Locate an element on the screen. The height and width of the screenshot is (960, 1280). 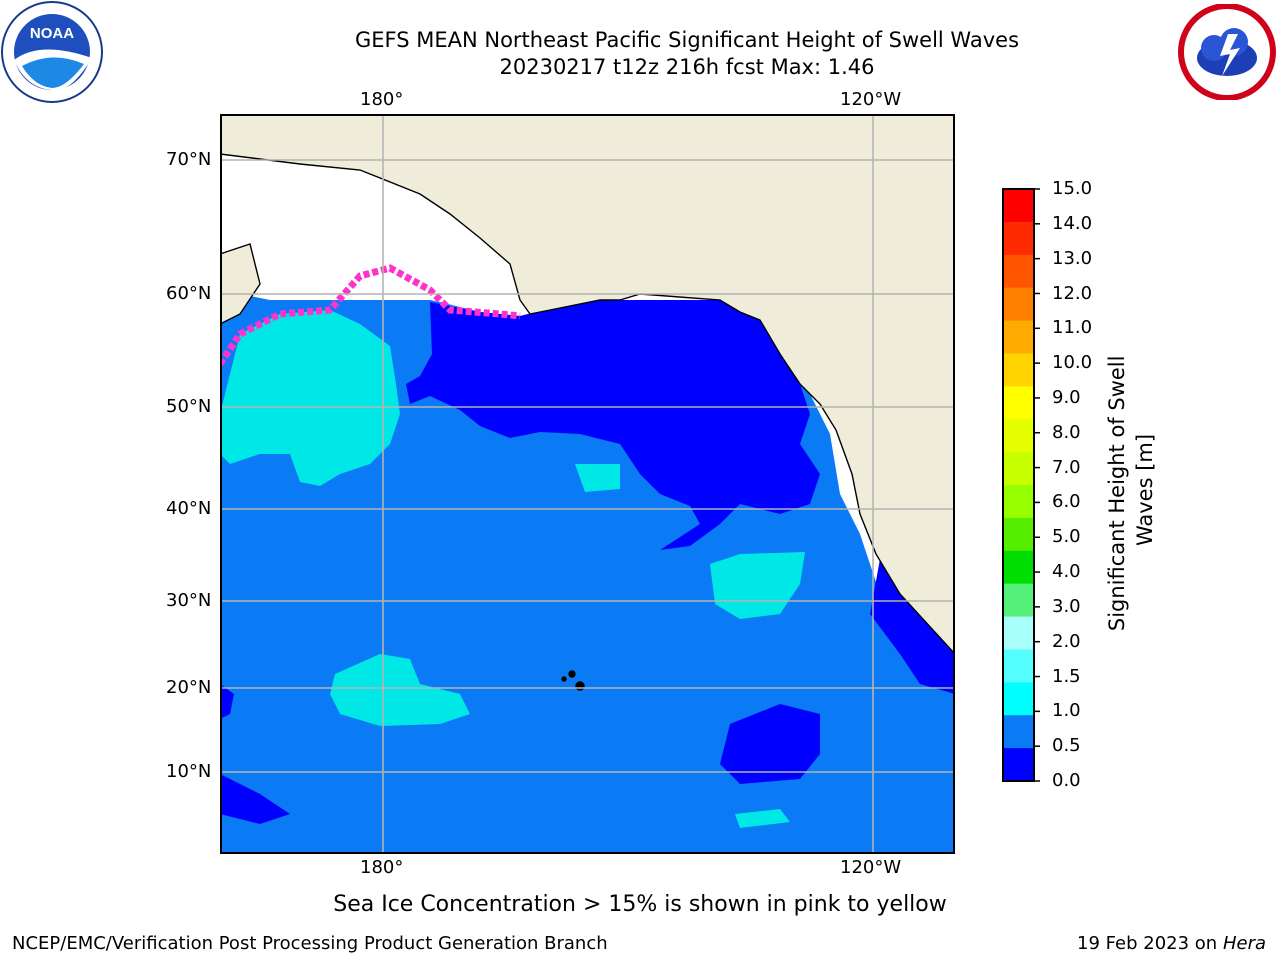
lon-label-top-120w: 120°W is located at coordinates (871, 99).